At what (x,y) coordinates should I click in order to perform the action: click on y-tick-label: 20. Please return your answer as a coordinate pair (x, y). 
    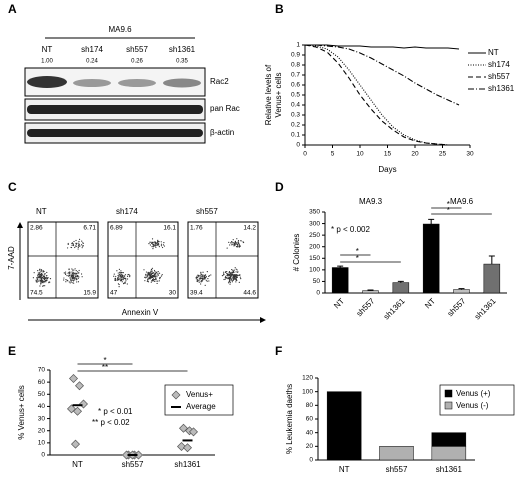
    Looking at the image, I should click on (42, 430).